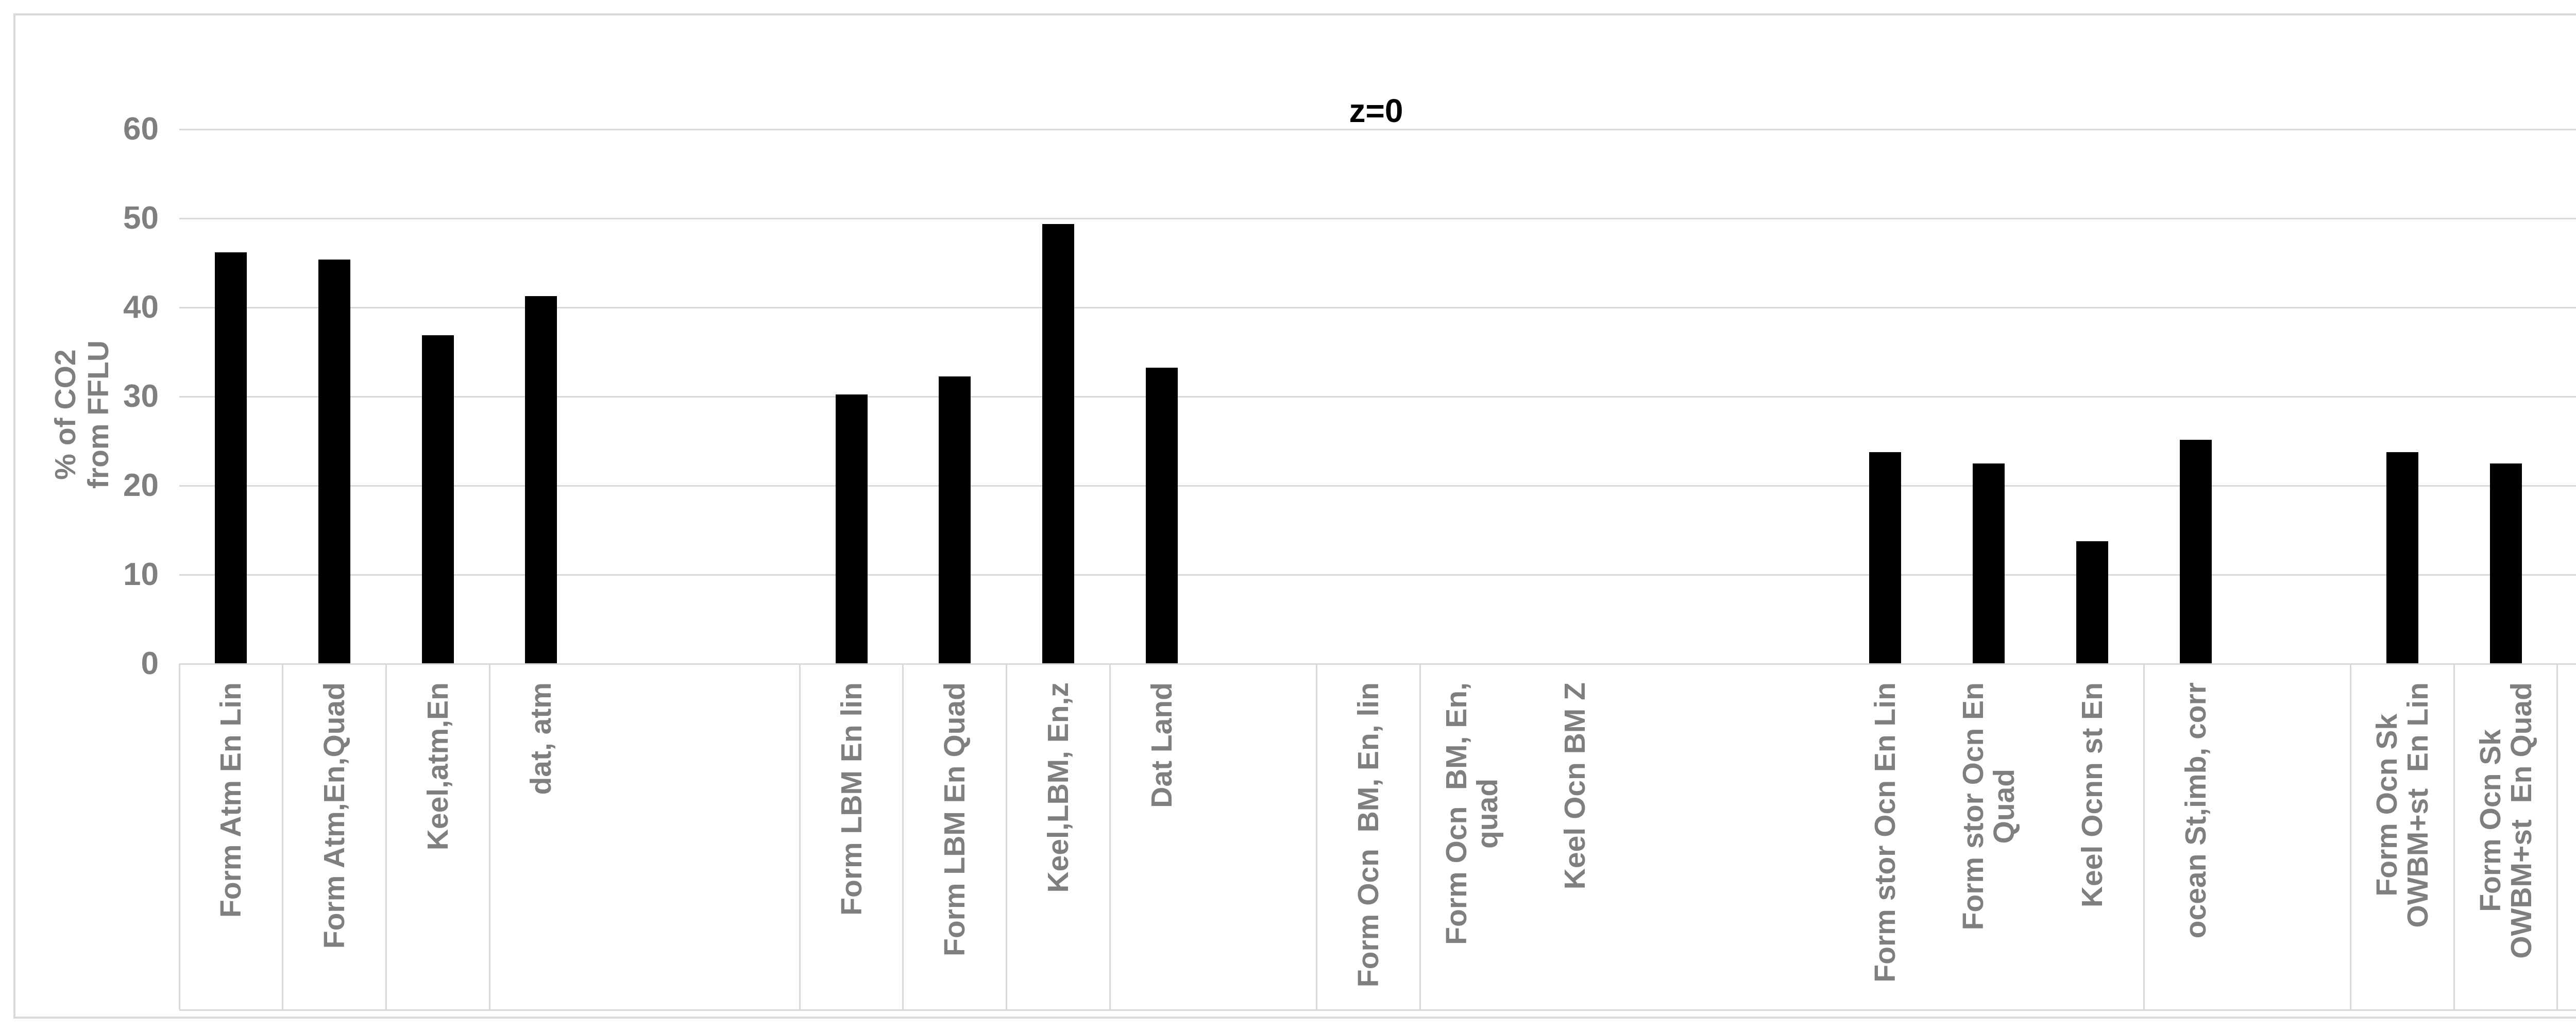  Describe the element at coordinates (1368, 835) in the screenshot. I see `category-label: Form Ocn BM, En, lin` at that location.